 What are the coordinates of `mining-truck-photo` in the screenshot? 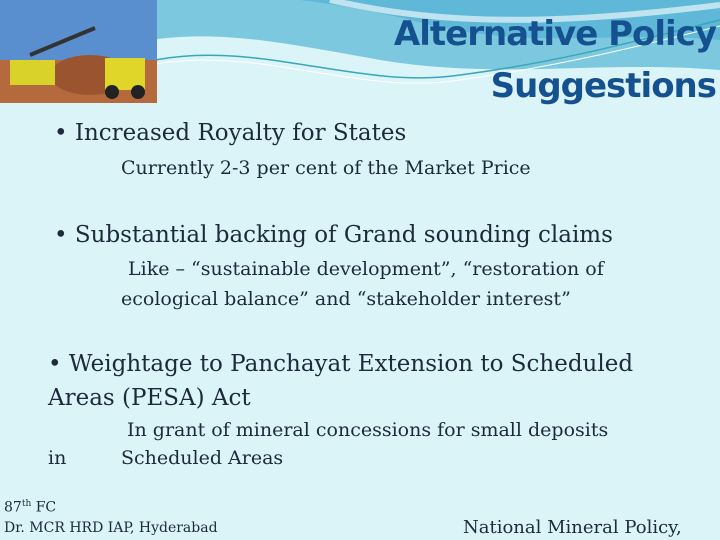 It's located at (78, 51).